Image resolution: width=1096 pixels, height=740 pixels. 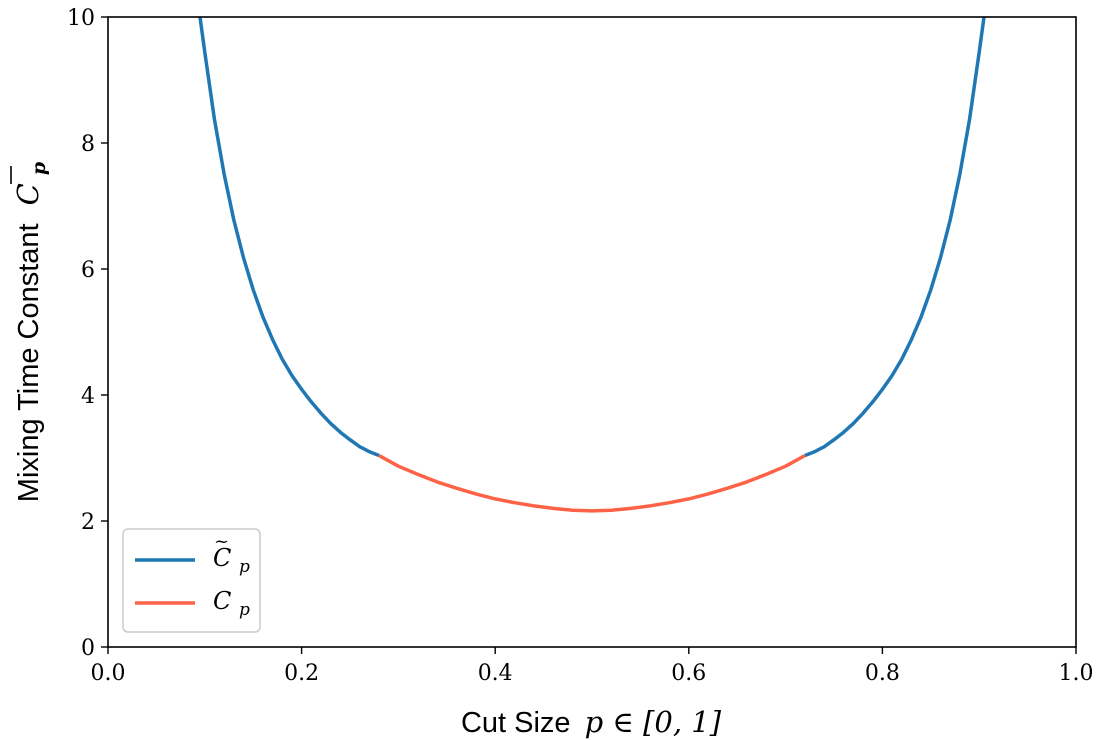 I want to click on y-tick-label: 10, so click(x=81, y=18).